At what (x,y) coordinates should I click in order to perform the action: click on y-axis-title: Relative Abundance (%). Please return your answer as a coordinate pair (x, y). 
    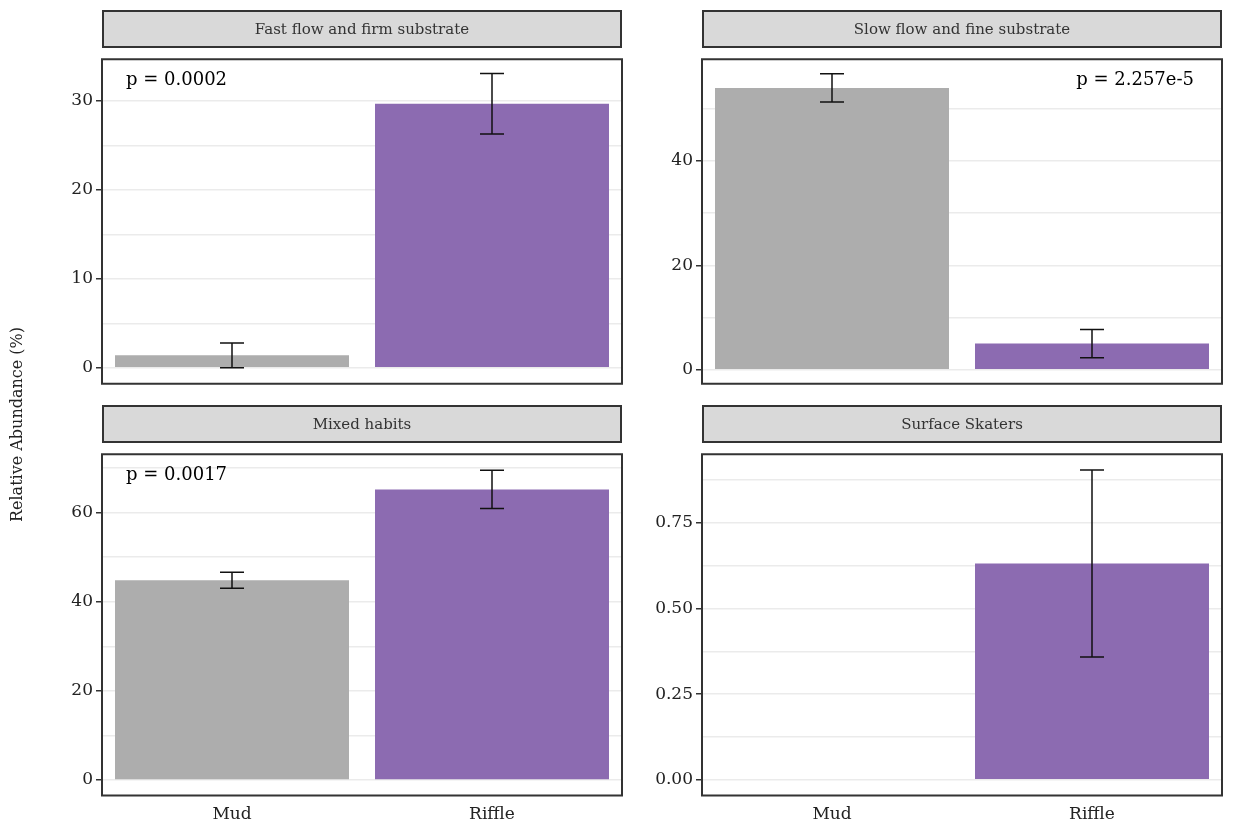
    Looking at the image, I should click on (16, 425).